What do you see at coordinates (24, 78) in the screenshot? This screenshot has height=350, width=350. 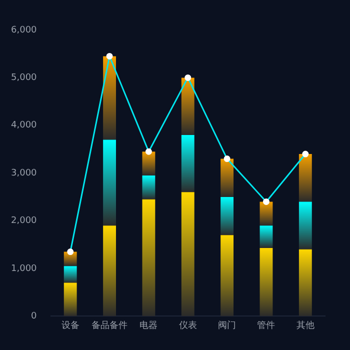 I see `y-tick-label: 5,000` at bounding box center [24, 78].